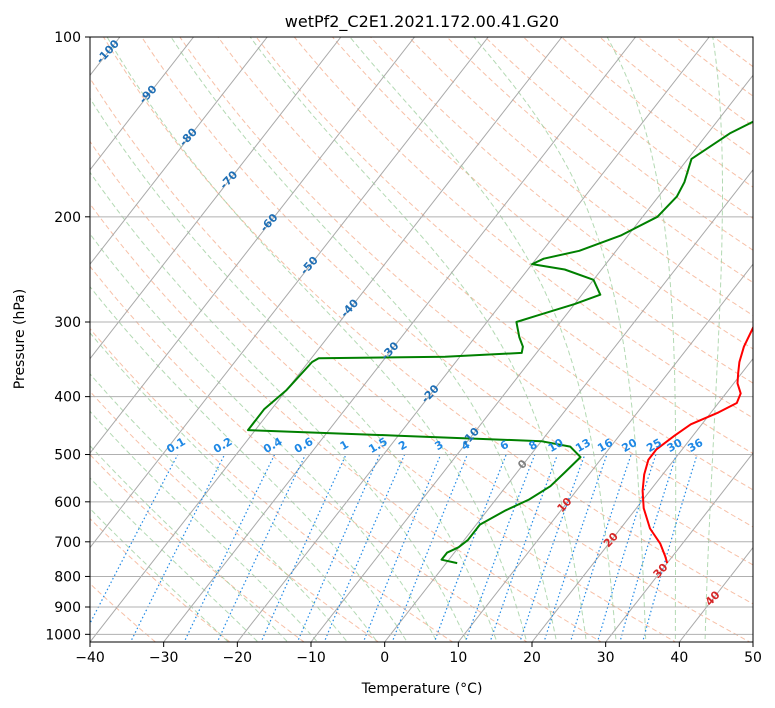 The width and height of the screenshot is (775, 708). Describe the element at coordinates (384, 658) in the screenshot. I see `x-tick-label: 0` at that location.